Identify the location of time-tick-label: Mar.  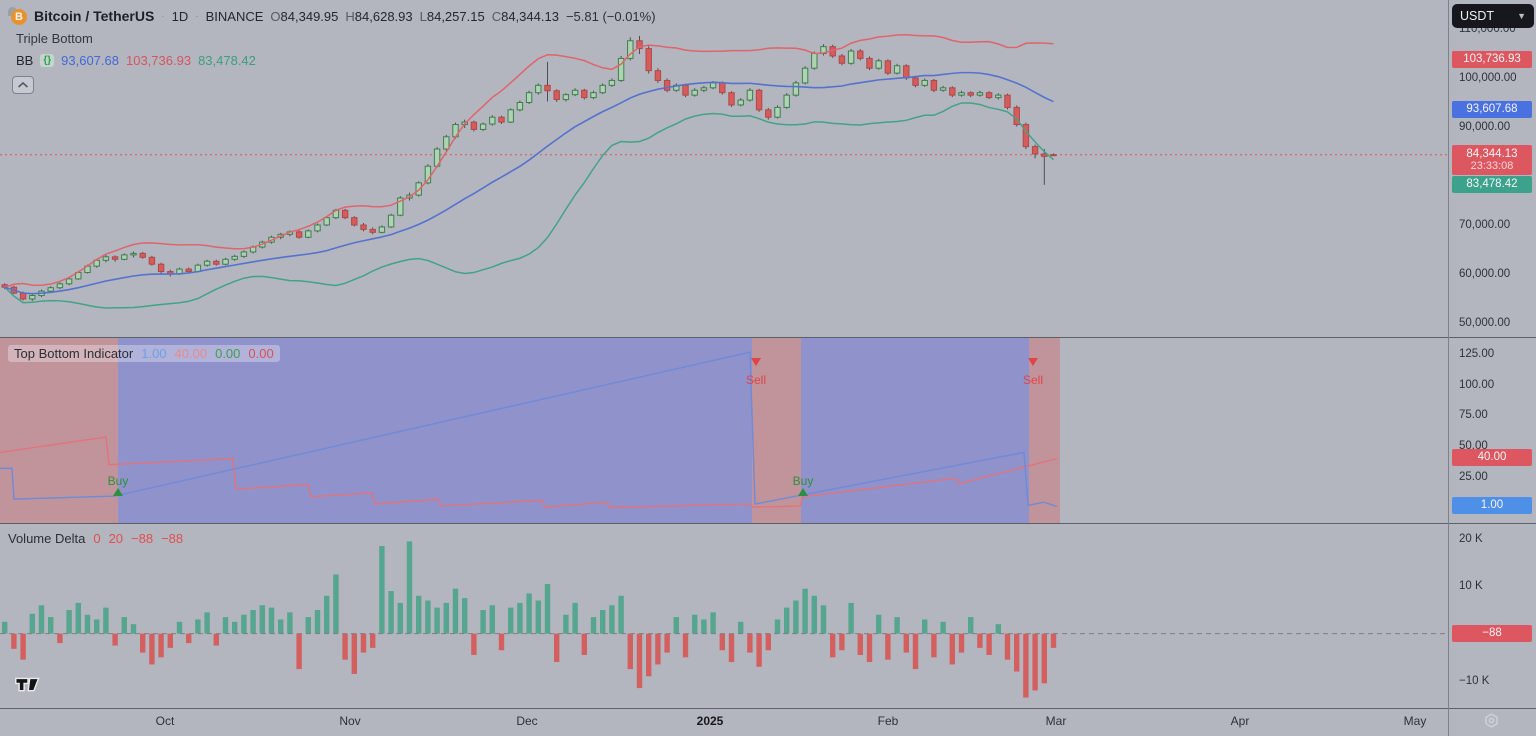
(1056, 721).